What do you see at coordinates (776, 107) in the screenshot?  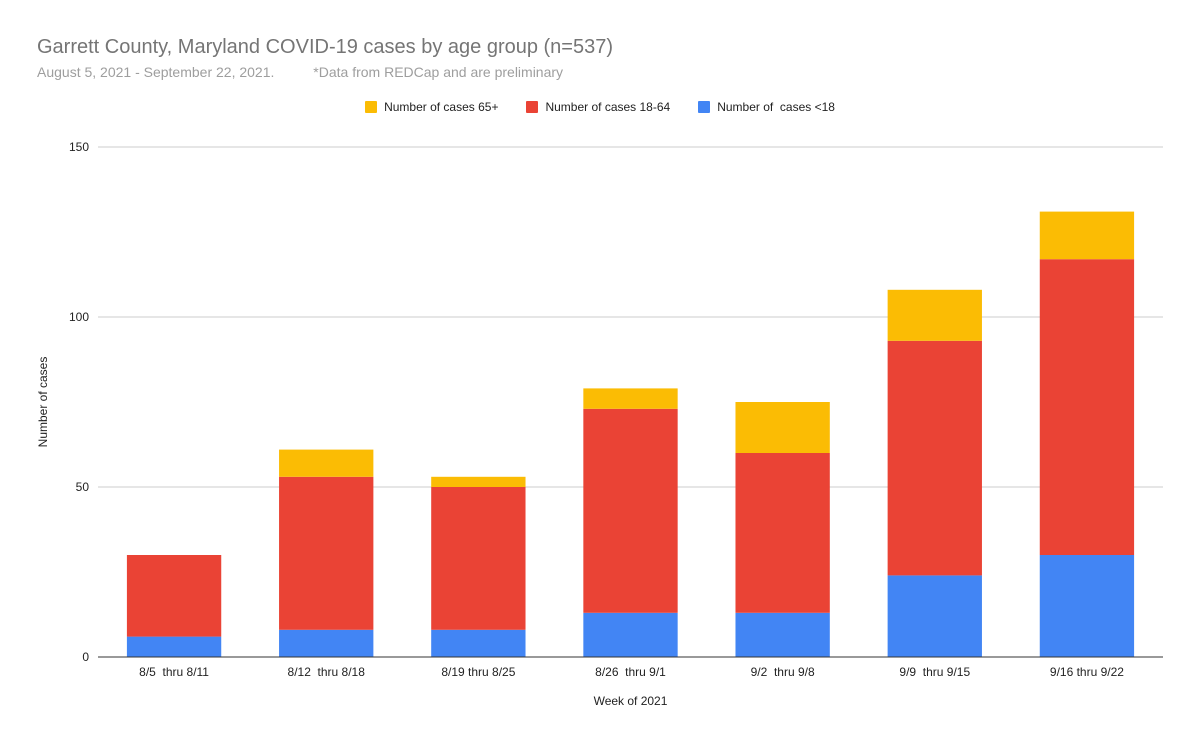 I see `legend-label: Number of cases <18` at bounding box center [776, 107].